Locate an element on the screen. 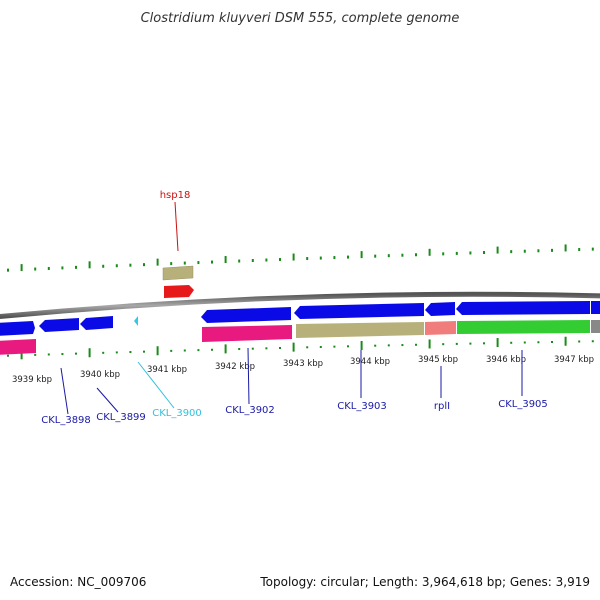 Image resolution: width=600 pixels, height=600 pixels. kbp-label: 3939 kbp is located at coordinates (32, 380).